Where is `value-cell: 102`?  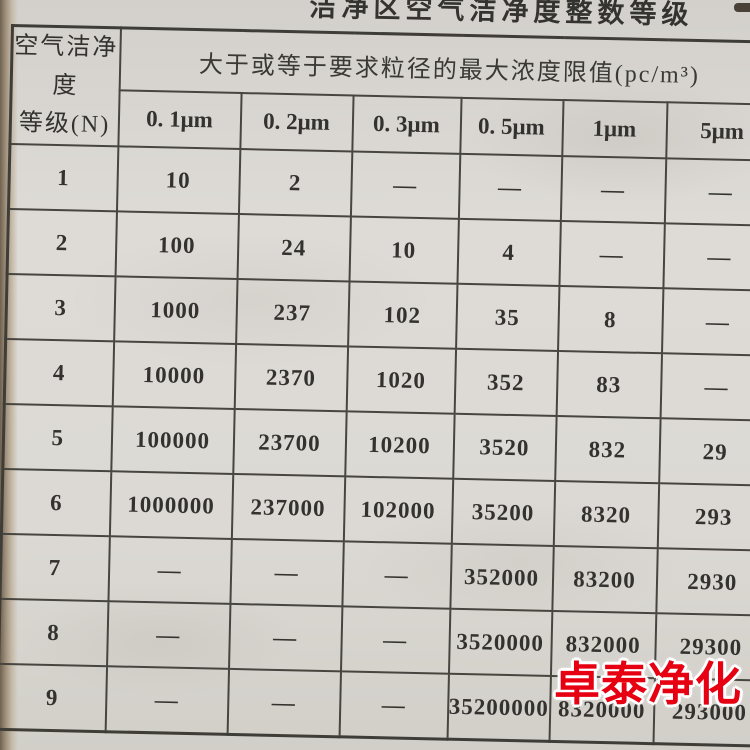 value-cell: 102 is located at coordinates (402, 315).